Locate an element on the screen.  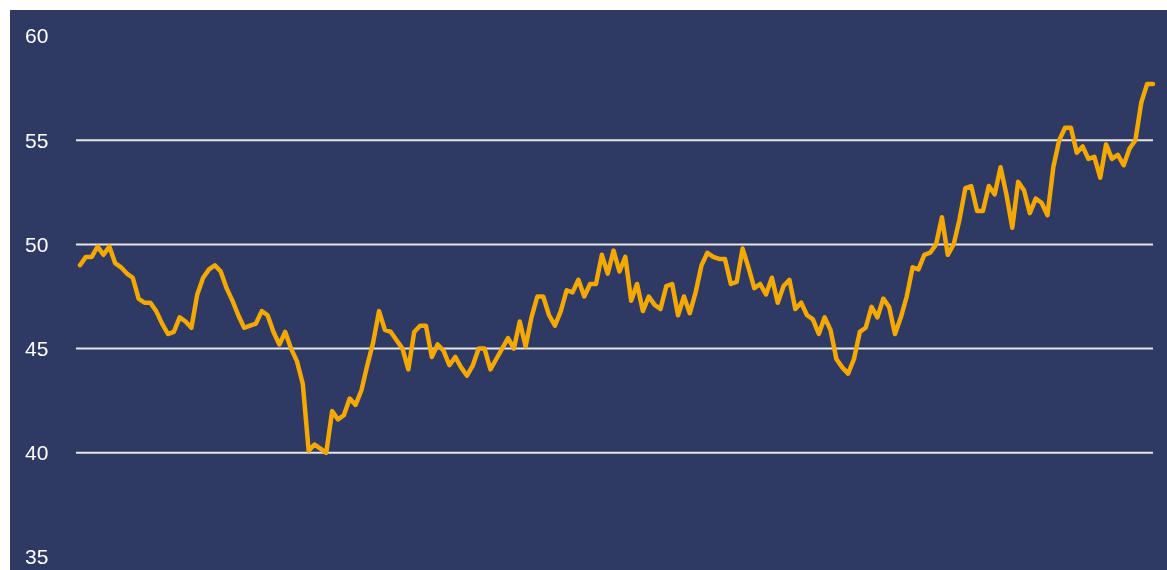
y-tick-label: 60 is located at coordinates (37, 36).